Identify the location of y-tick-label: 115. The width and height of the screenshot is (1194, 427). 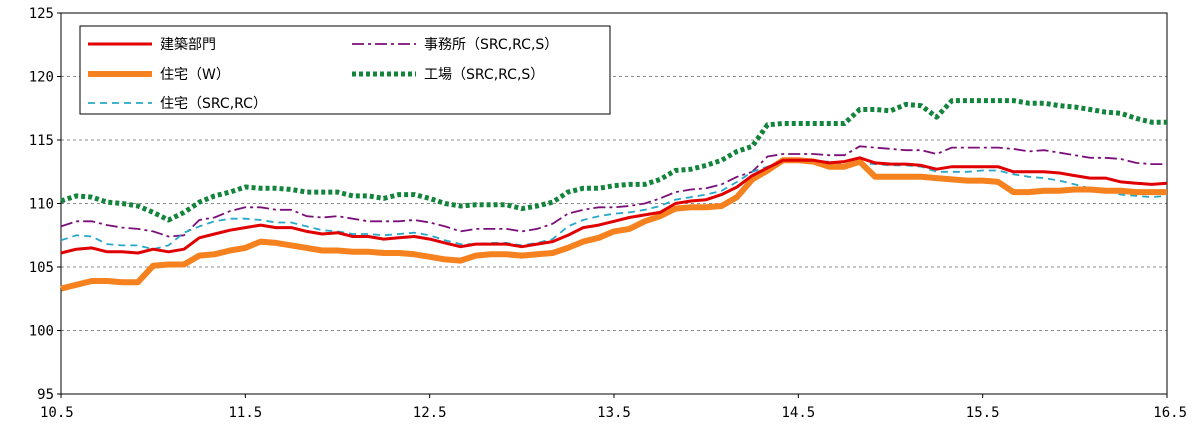
(41, 141).